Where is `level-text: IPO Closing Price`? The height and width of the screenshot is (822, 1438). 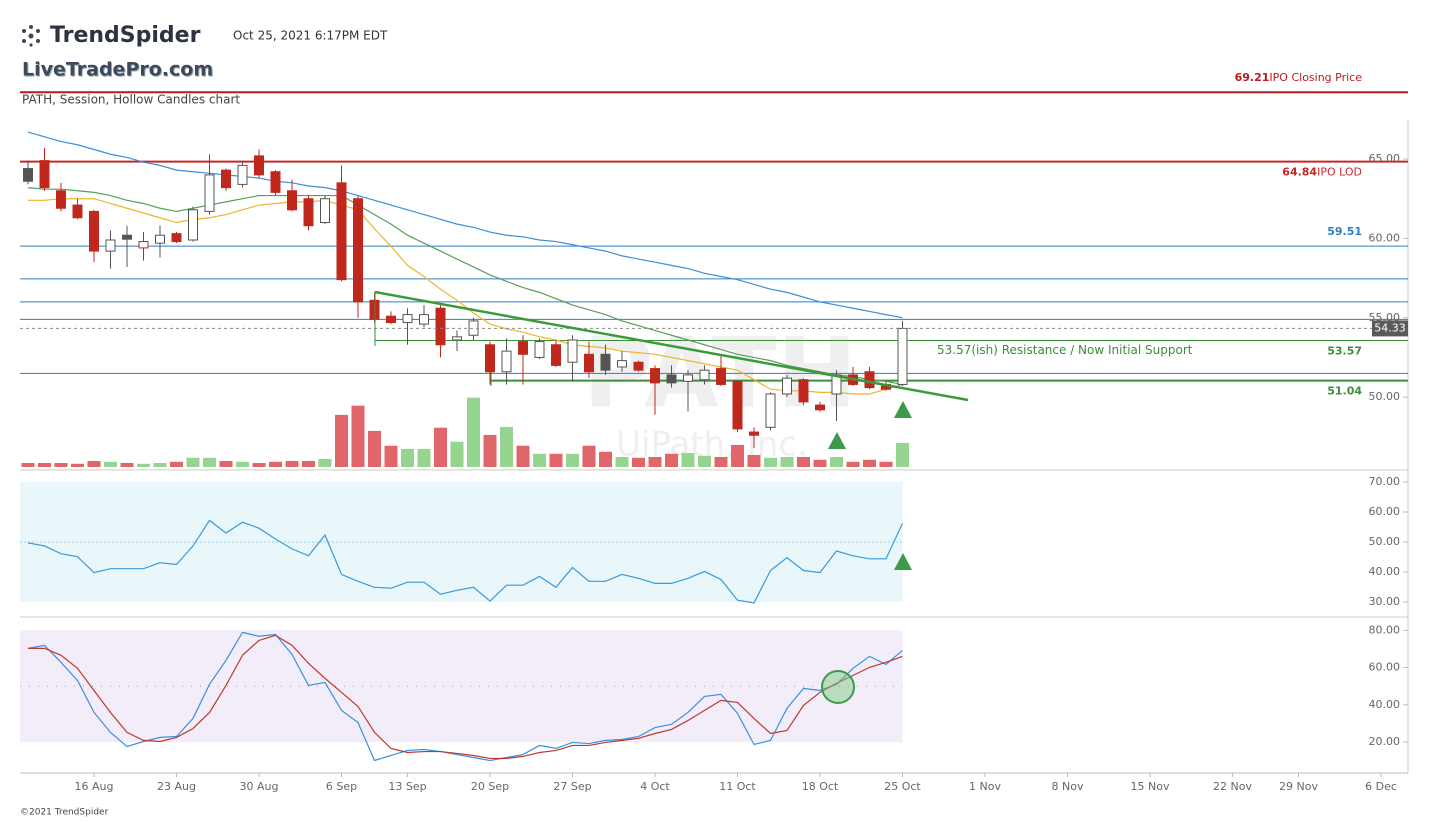
level-text: IPO Closing Price is located at coordinates (1315, 77).